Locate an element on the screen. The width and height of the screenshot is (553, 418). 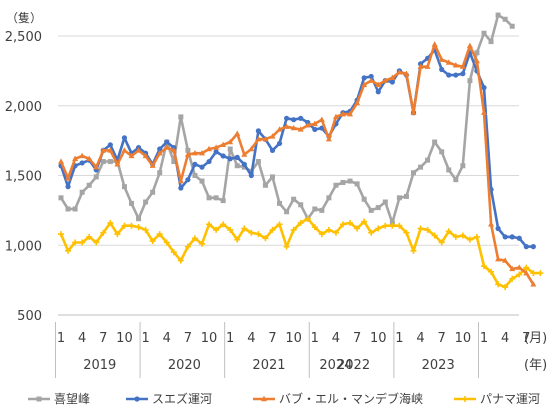
x-year-label: 2021 is located at coordinates (268, 365).